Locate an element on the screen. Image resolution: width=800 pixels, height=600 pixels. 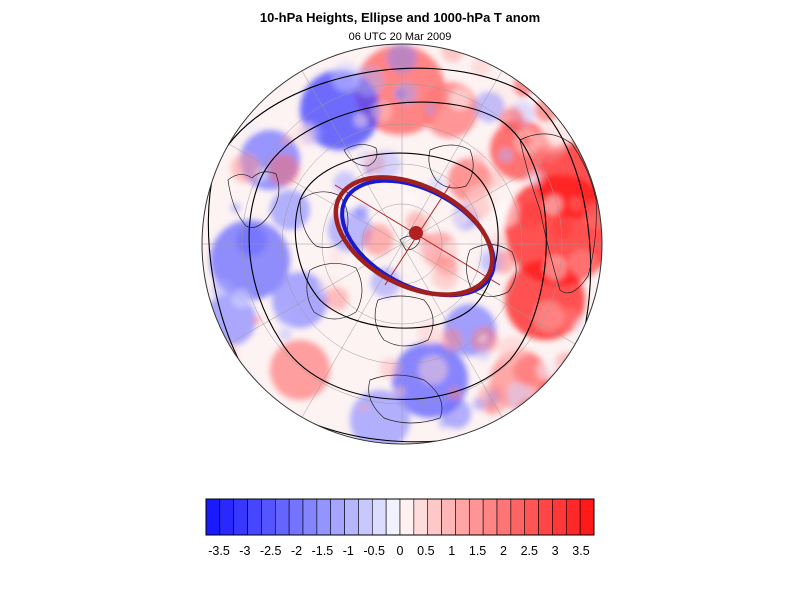
fitted-ellipse-red is located at coordinates (414, 236).